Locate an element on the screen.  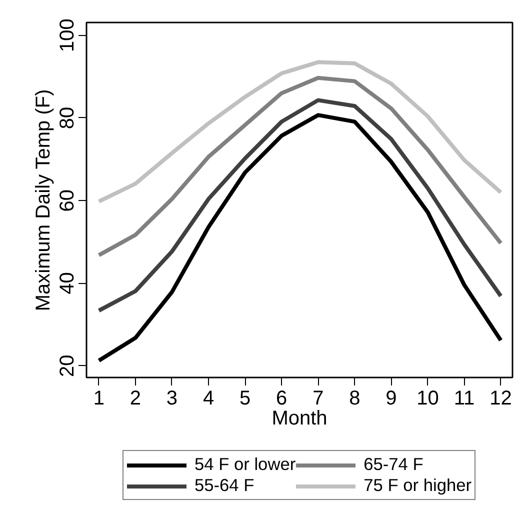
x-tick-label: 8 is located at coordinates (354, 399).